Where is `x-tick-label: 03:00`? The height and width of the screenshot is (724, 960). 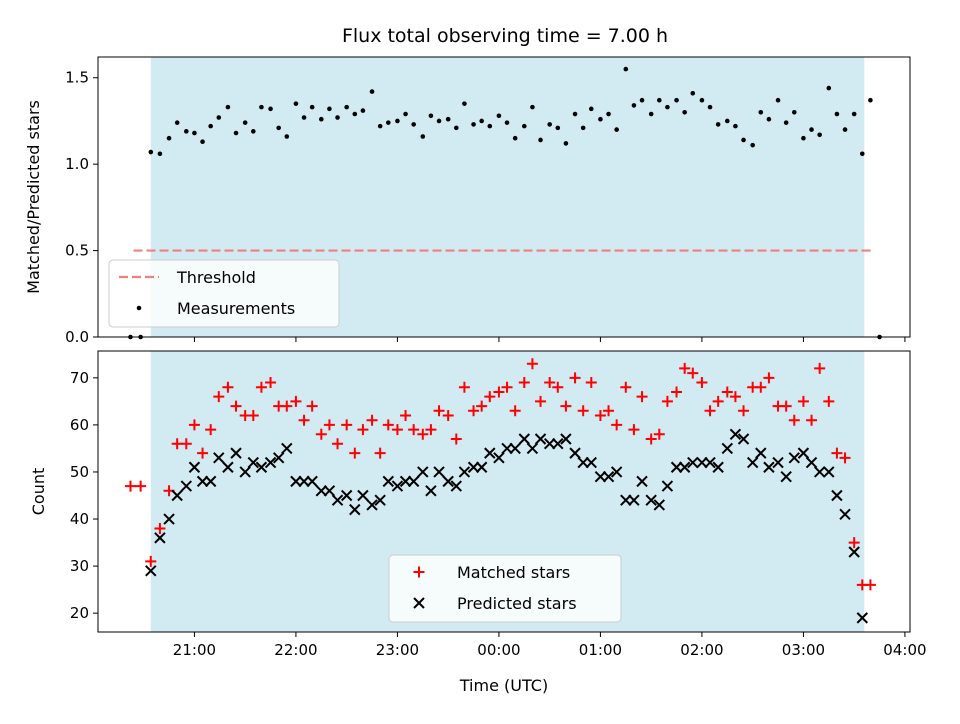
x-tick-label: 03:00 is located at coordinates (803, 650).